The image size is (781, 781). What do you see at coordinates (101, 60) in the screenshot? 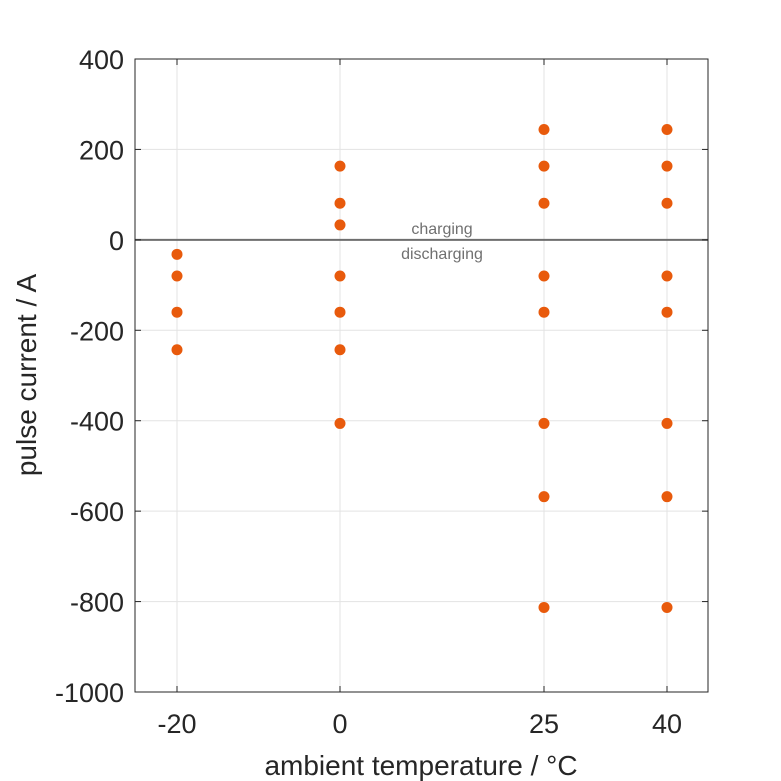
I see `y-tick-label: 400` at bounding box center [101, 60].